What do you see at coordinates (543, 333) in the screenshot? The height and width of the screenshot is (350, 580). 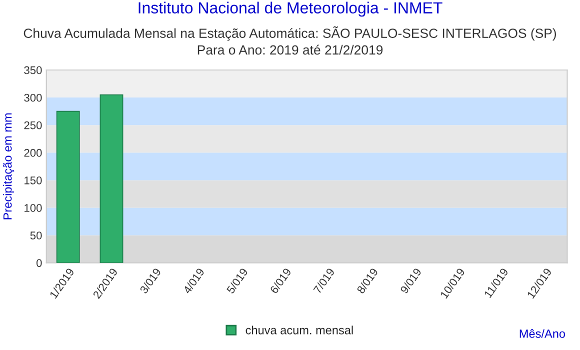 I see `x-axis-title: Mês/Ano` at bounding box center [543, 333].